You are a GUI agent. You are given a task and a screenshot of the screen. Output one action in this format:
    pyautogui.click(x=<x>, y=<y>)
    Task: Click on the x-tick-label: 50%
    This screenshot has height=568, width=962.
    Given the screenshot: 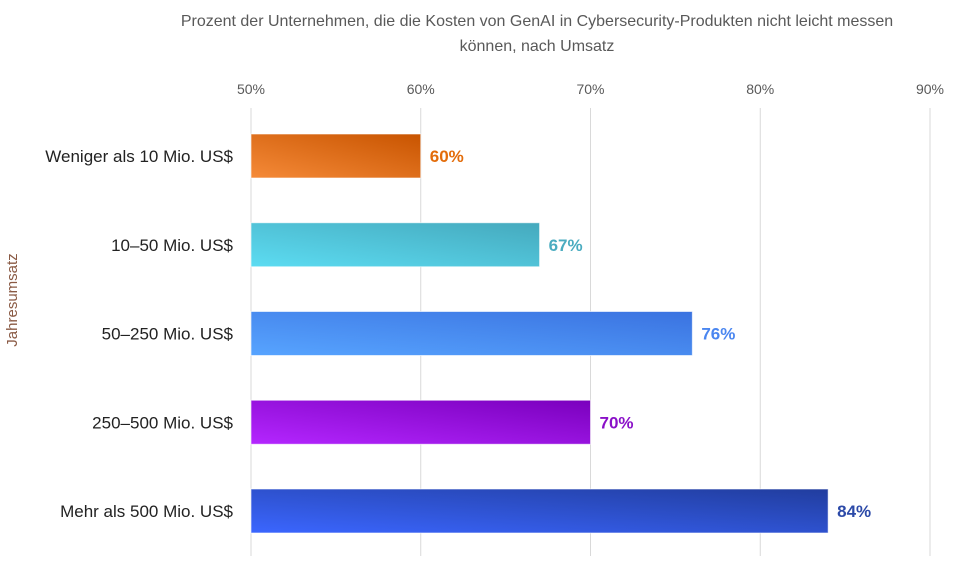 What is the action you would take?
    pyautogui.click(x=251, y=89)
    